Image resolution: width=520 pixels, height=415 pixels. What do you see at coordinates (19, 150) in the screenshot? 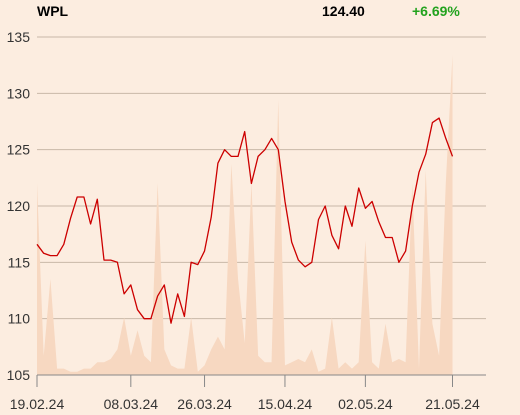
I see `y-tick-label: 125` at bounding box center [19, 150].